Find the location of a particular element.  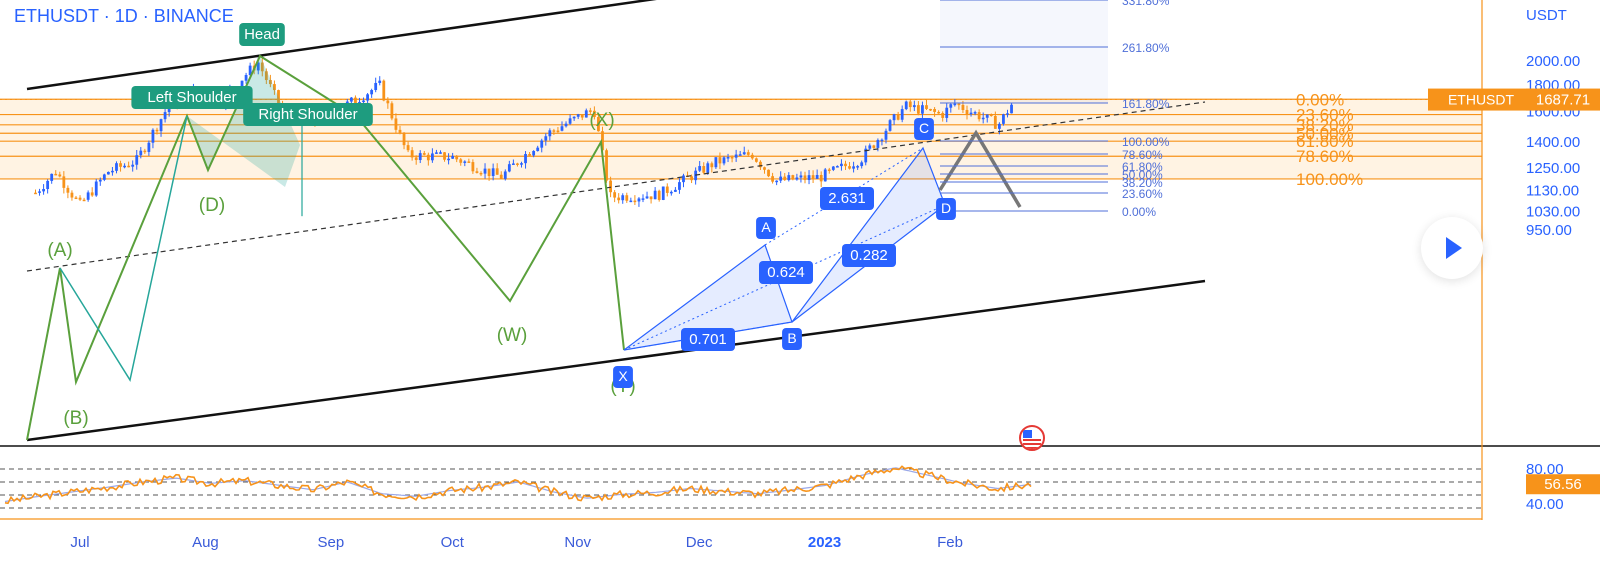

us-flag-event-icon is located at coordinates (1032, 438).